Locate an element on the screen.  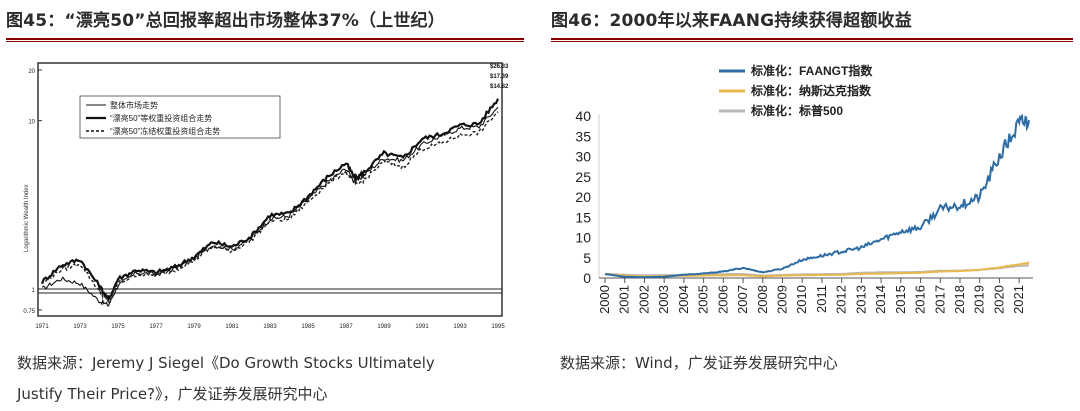
right-xtick-label: 2016 is located at coordinates (920, 299).